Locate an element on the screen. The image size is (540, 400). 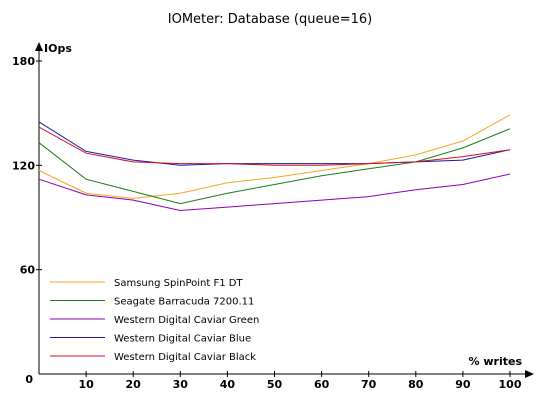
x-tick-label: 100 is located at coordinates (510, 384).